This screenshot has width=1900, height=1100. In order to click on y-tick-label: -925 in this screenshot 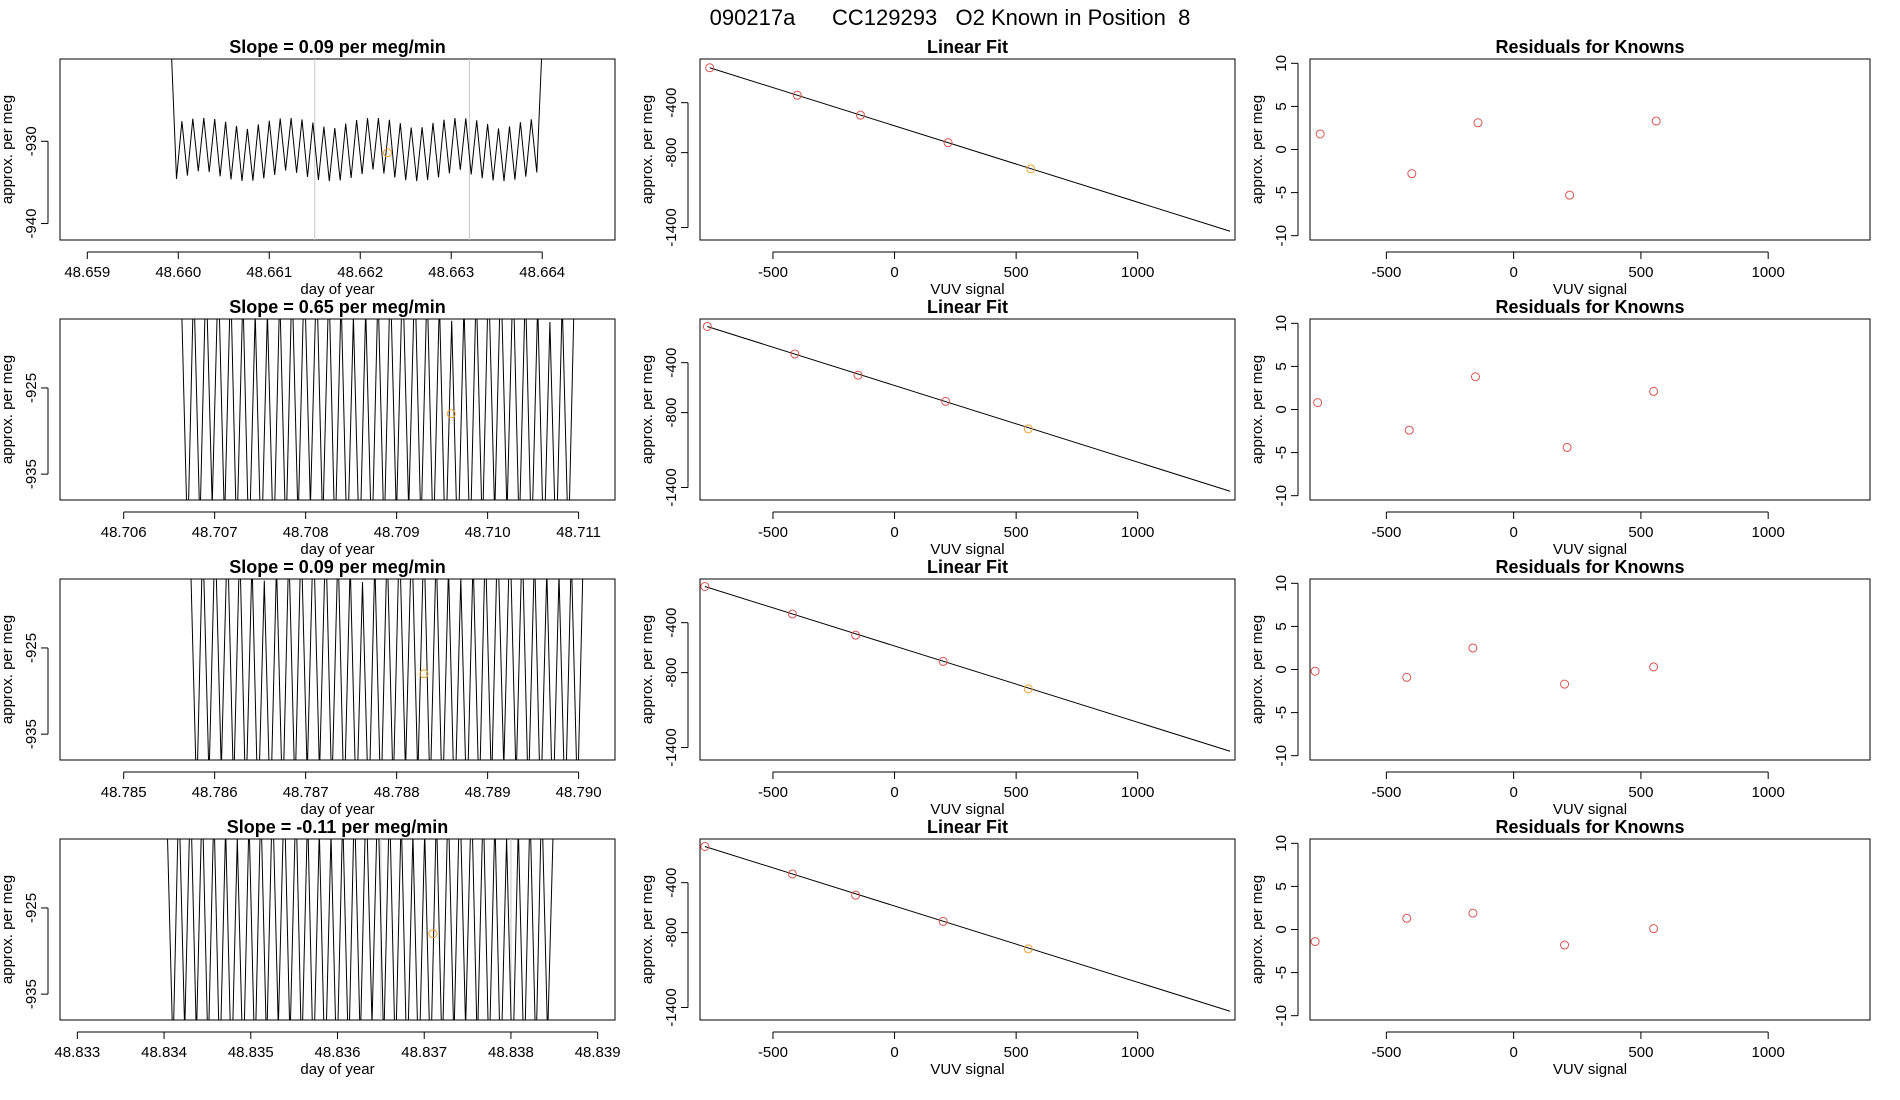, I will do `click(31, 908)`.